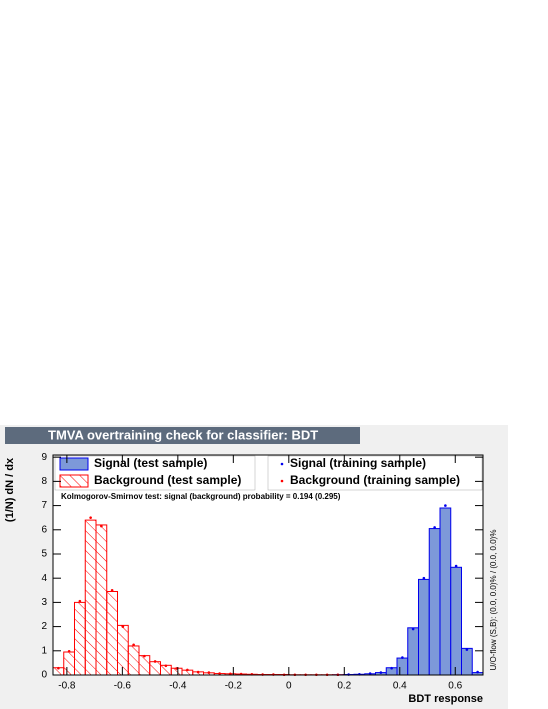 The height and width of the screenshot is (709, 548). What do you see at coordinates (44, 554) in the screenshot?
I see `y-tick-label: 5` at bounding box center [44, 554].